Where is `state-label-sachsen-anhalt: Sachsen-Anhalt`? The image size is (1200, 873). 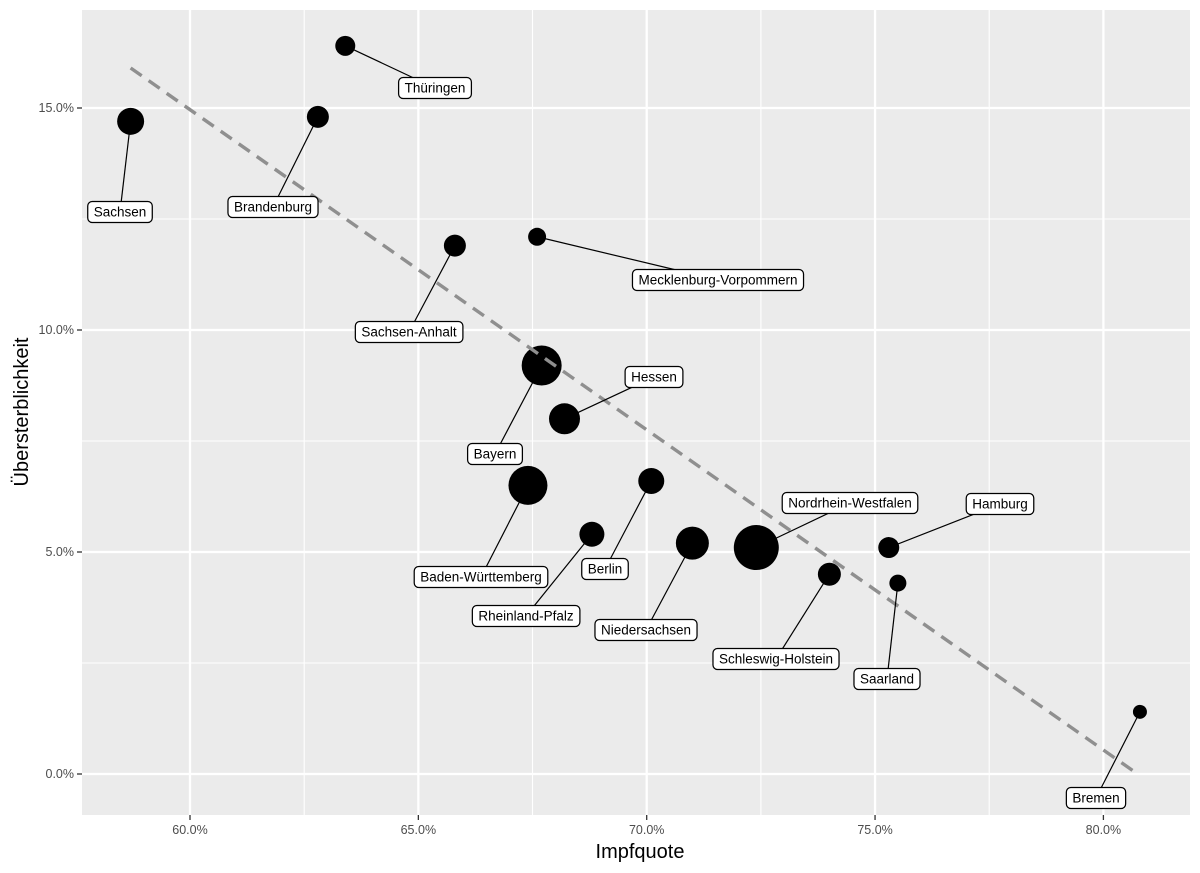 state-label-sachsen-anhalt: Sachsen-Anhalt is located at coordinates (409, 332).